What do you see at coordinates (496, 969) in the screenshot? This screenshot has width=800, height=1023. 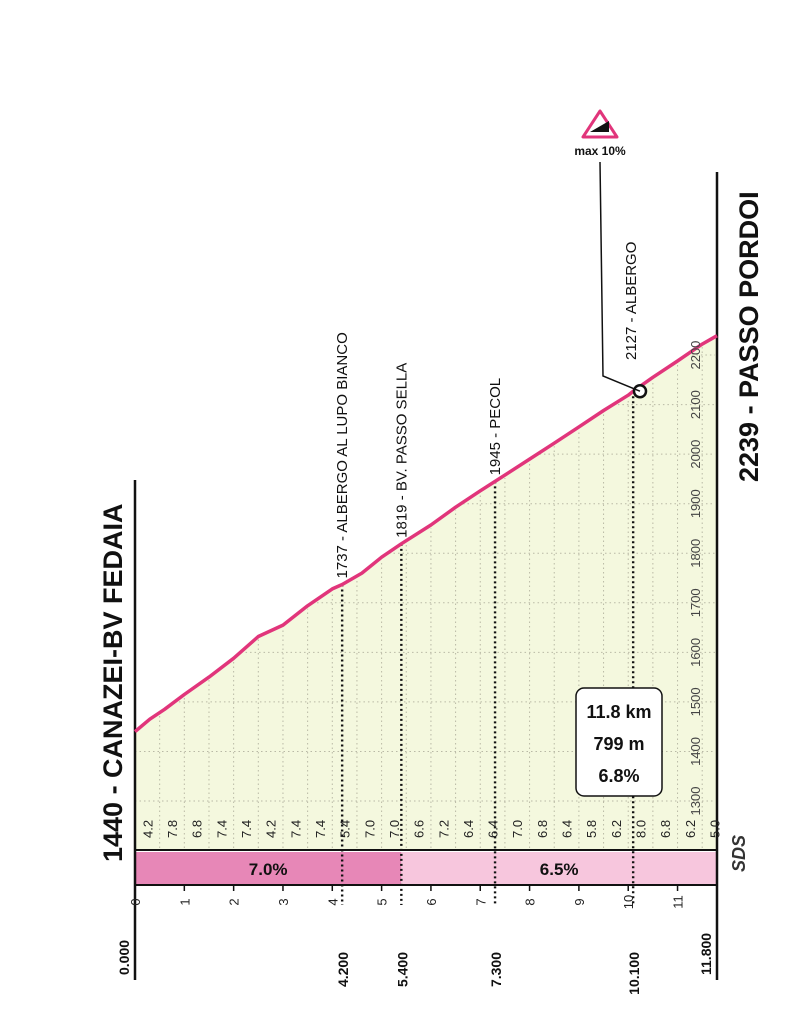 I see `waypoint-km-label-3: 7.300` at bounding box center [496, 969].